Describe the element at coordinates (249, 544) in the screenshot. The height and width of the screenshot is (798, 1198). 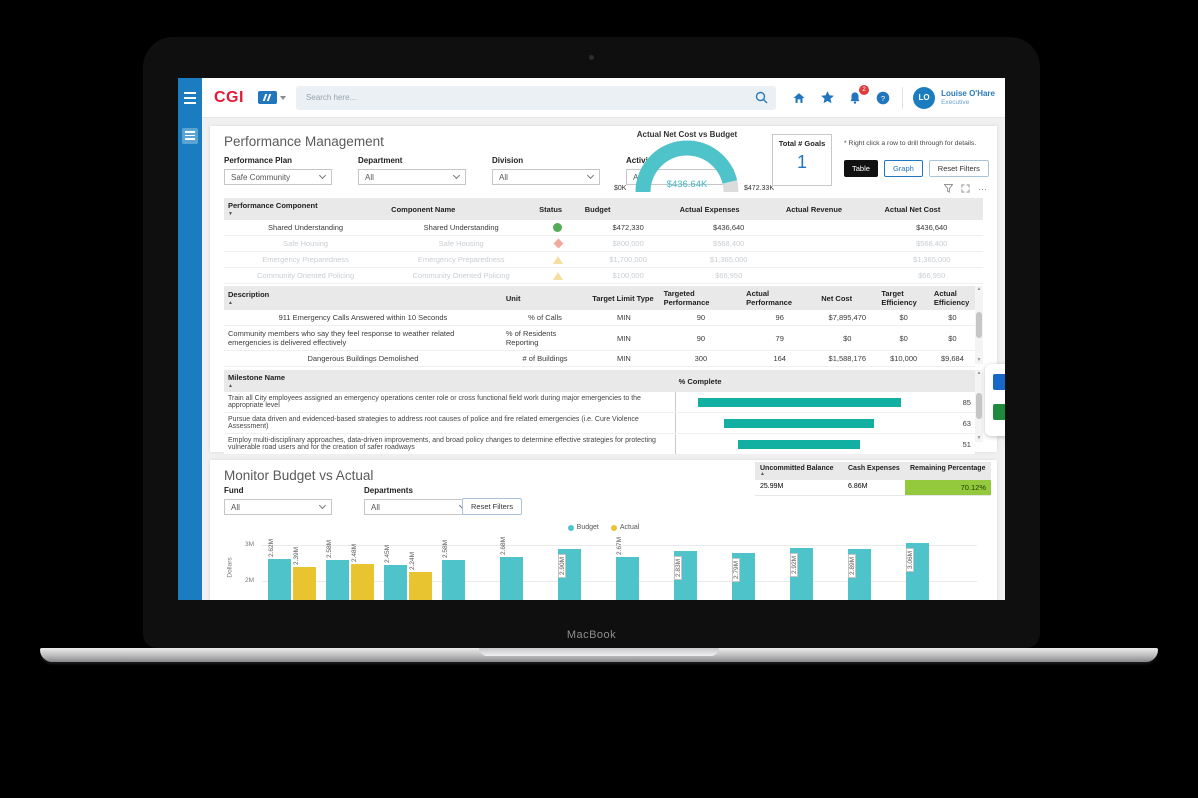
I see `y-tick-label: 3M` at that location.